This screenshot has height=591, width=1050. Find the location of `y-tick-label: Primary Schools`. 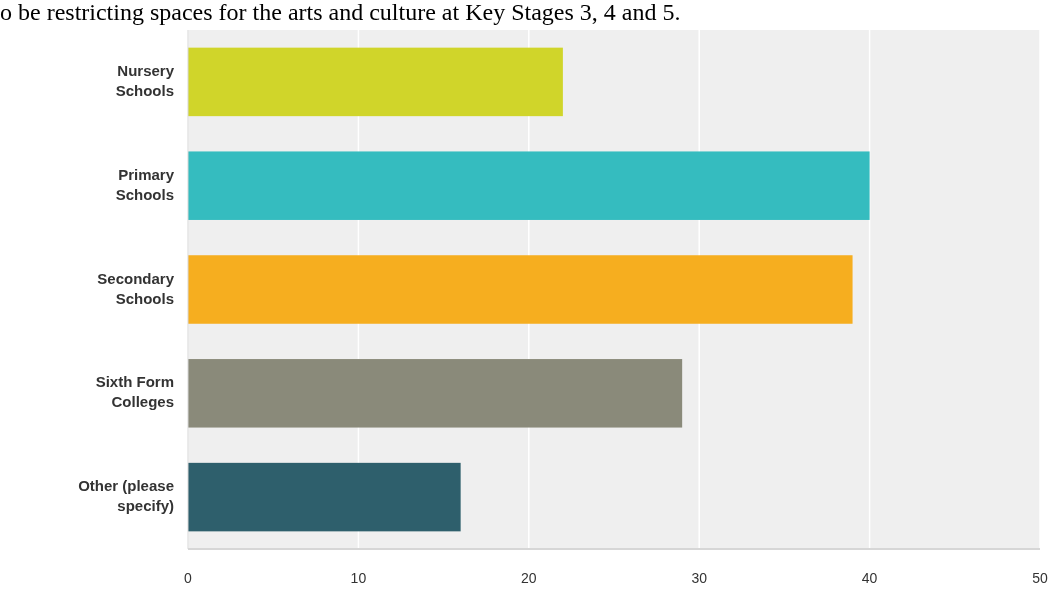

y-tick-label: Primary Schools is located at coordinates (145, 184).